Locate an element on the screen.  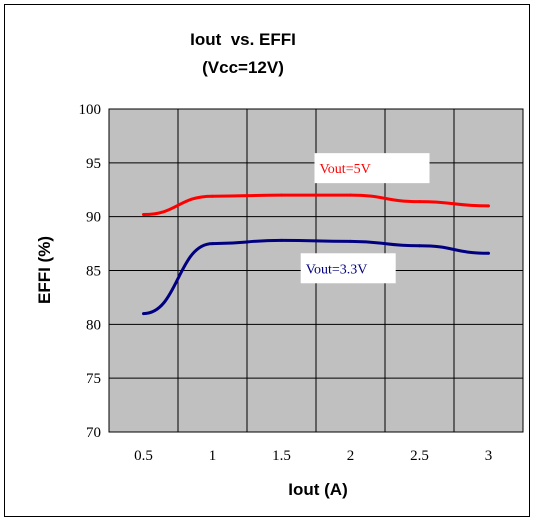
chart-subtitle: (Vcc=12V) is located at coordinates (243, 67).